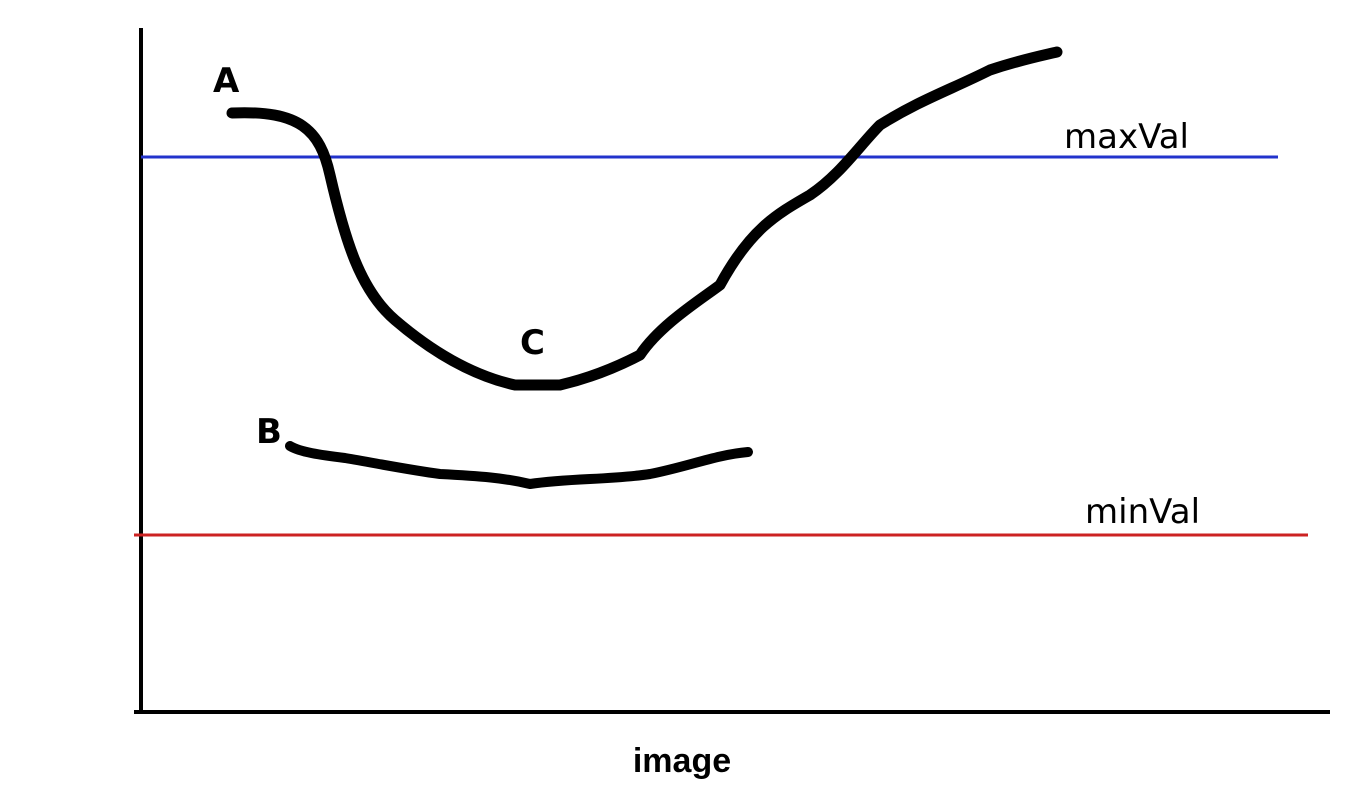  I want to click on figure-caption: image, so click(682, 761).